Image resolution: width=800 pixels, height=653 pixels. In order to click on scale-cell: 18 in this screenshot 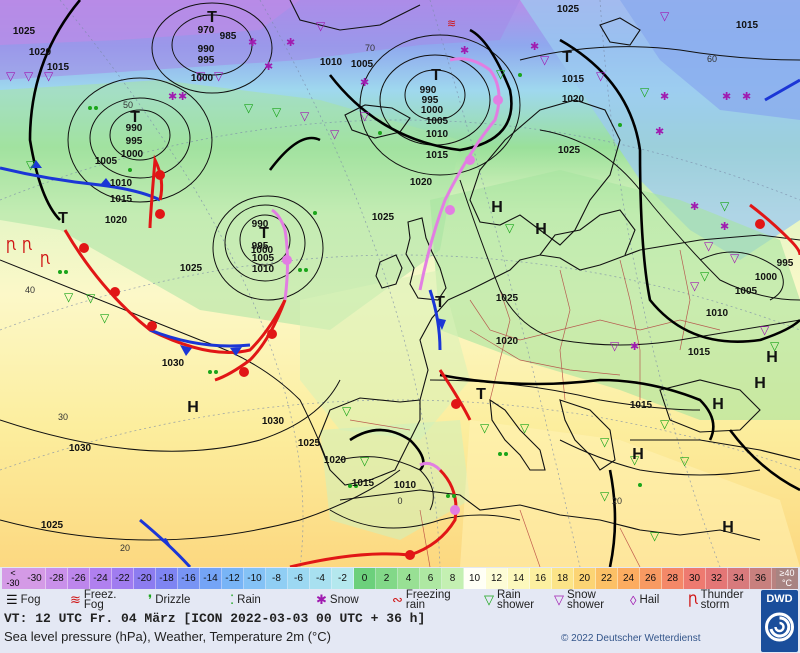, I will do `click(563, 578)`.